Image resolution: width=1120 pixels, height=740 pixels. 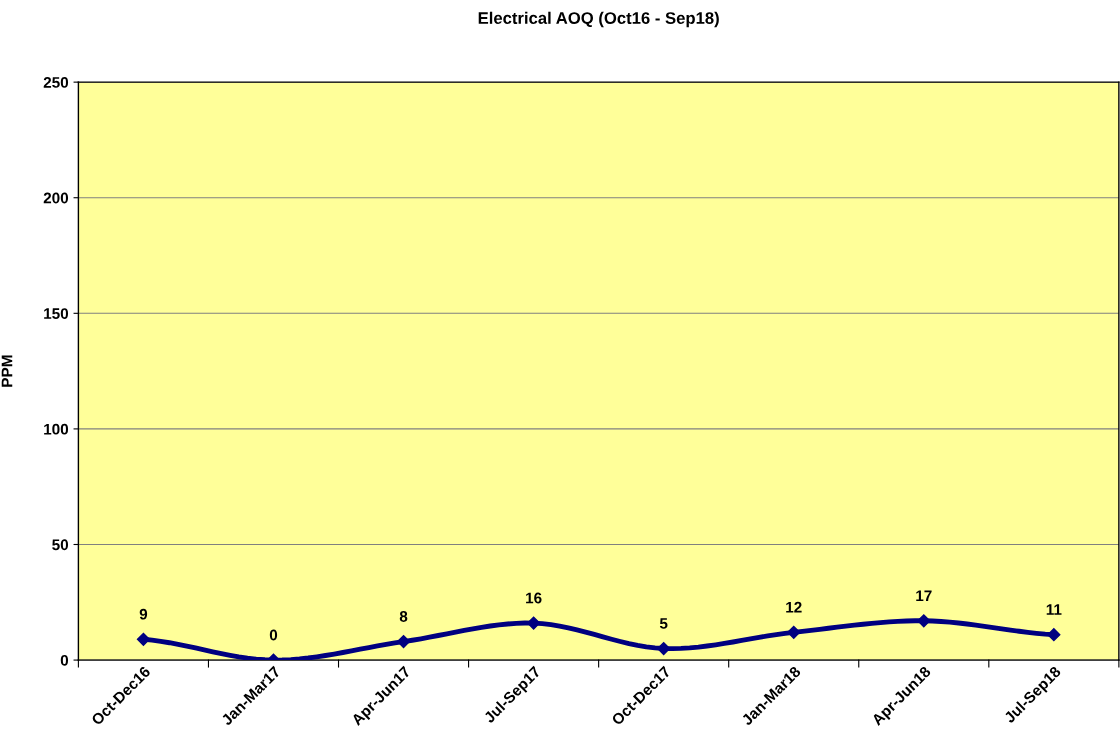 What do you see at coordinates (143, 614) in the screenshot?
I see `data-label: 9` at bounding box center [143, 614].